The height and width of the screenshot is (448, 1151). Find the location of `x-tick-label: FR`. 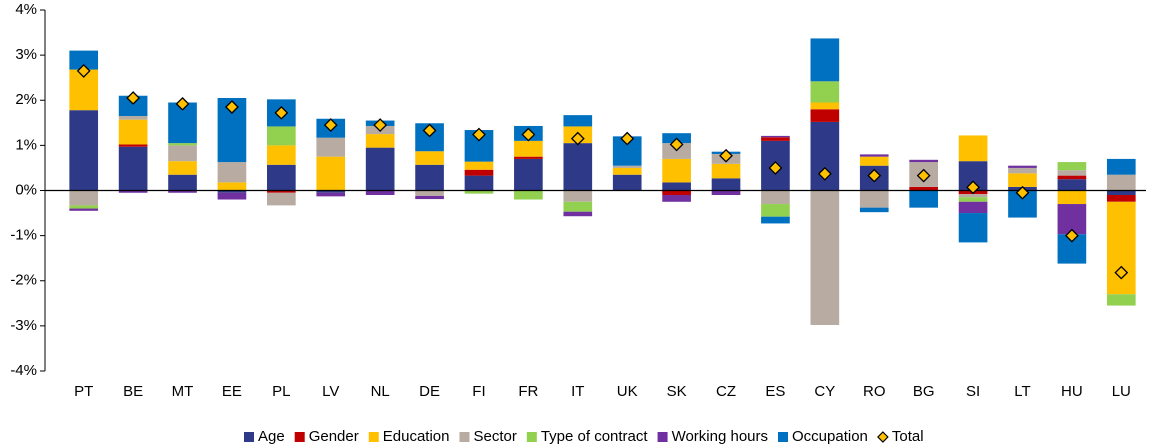

x-tick-label: FR is located at coordinates (528, 391).